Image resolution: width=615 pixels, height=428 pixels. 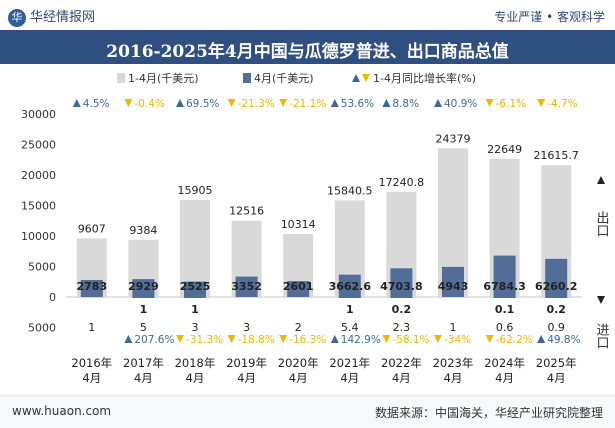 What do you see at coordinates (601, 180) in the screenshot?
I see `export-arrow-up-icon` at bounding box center [601, 180].